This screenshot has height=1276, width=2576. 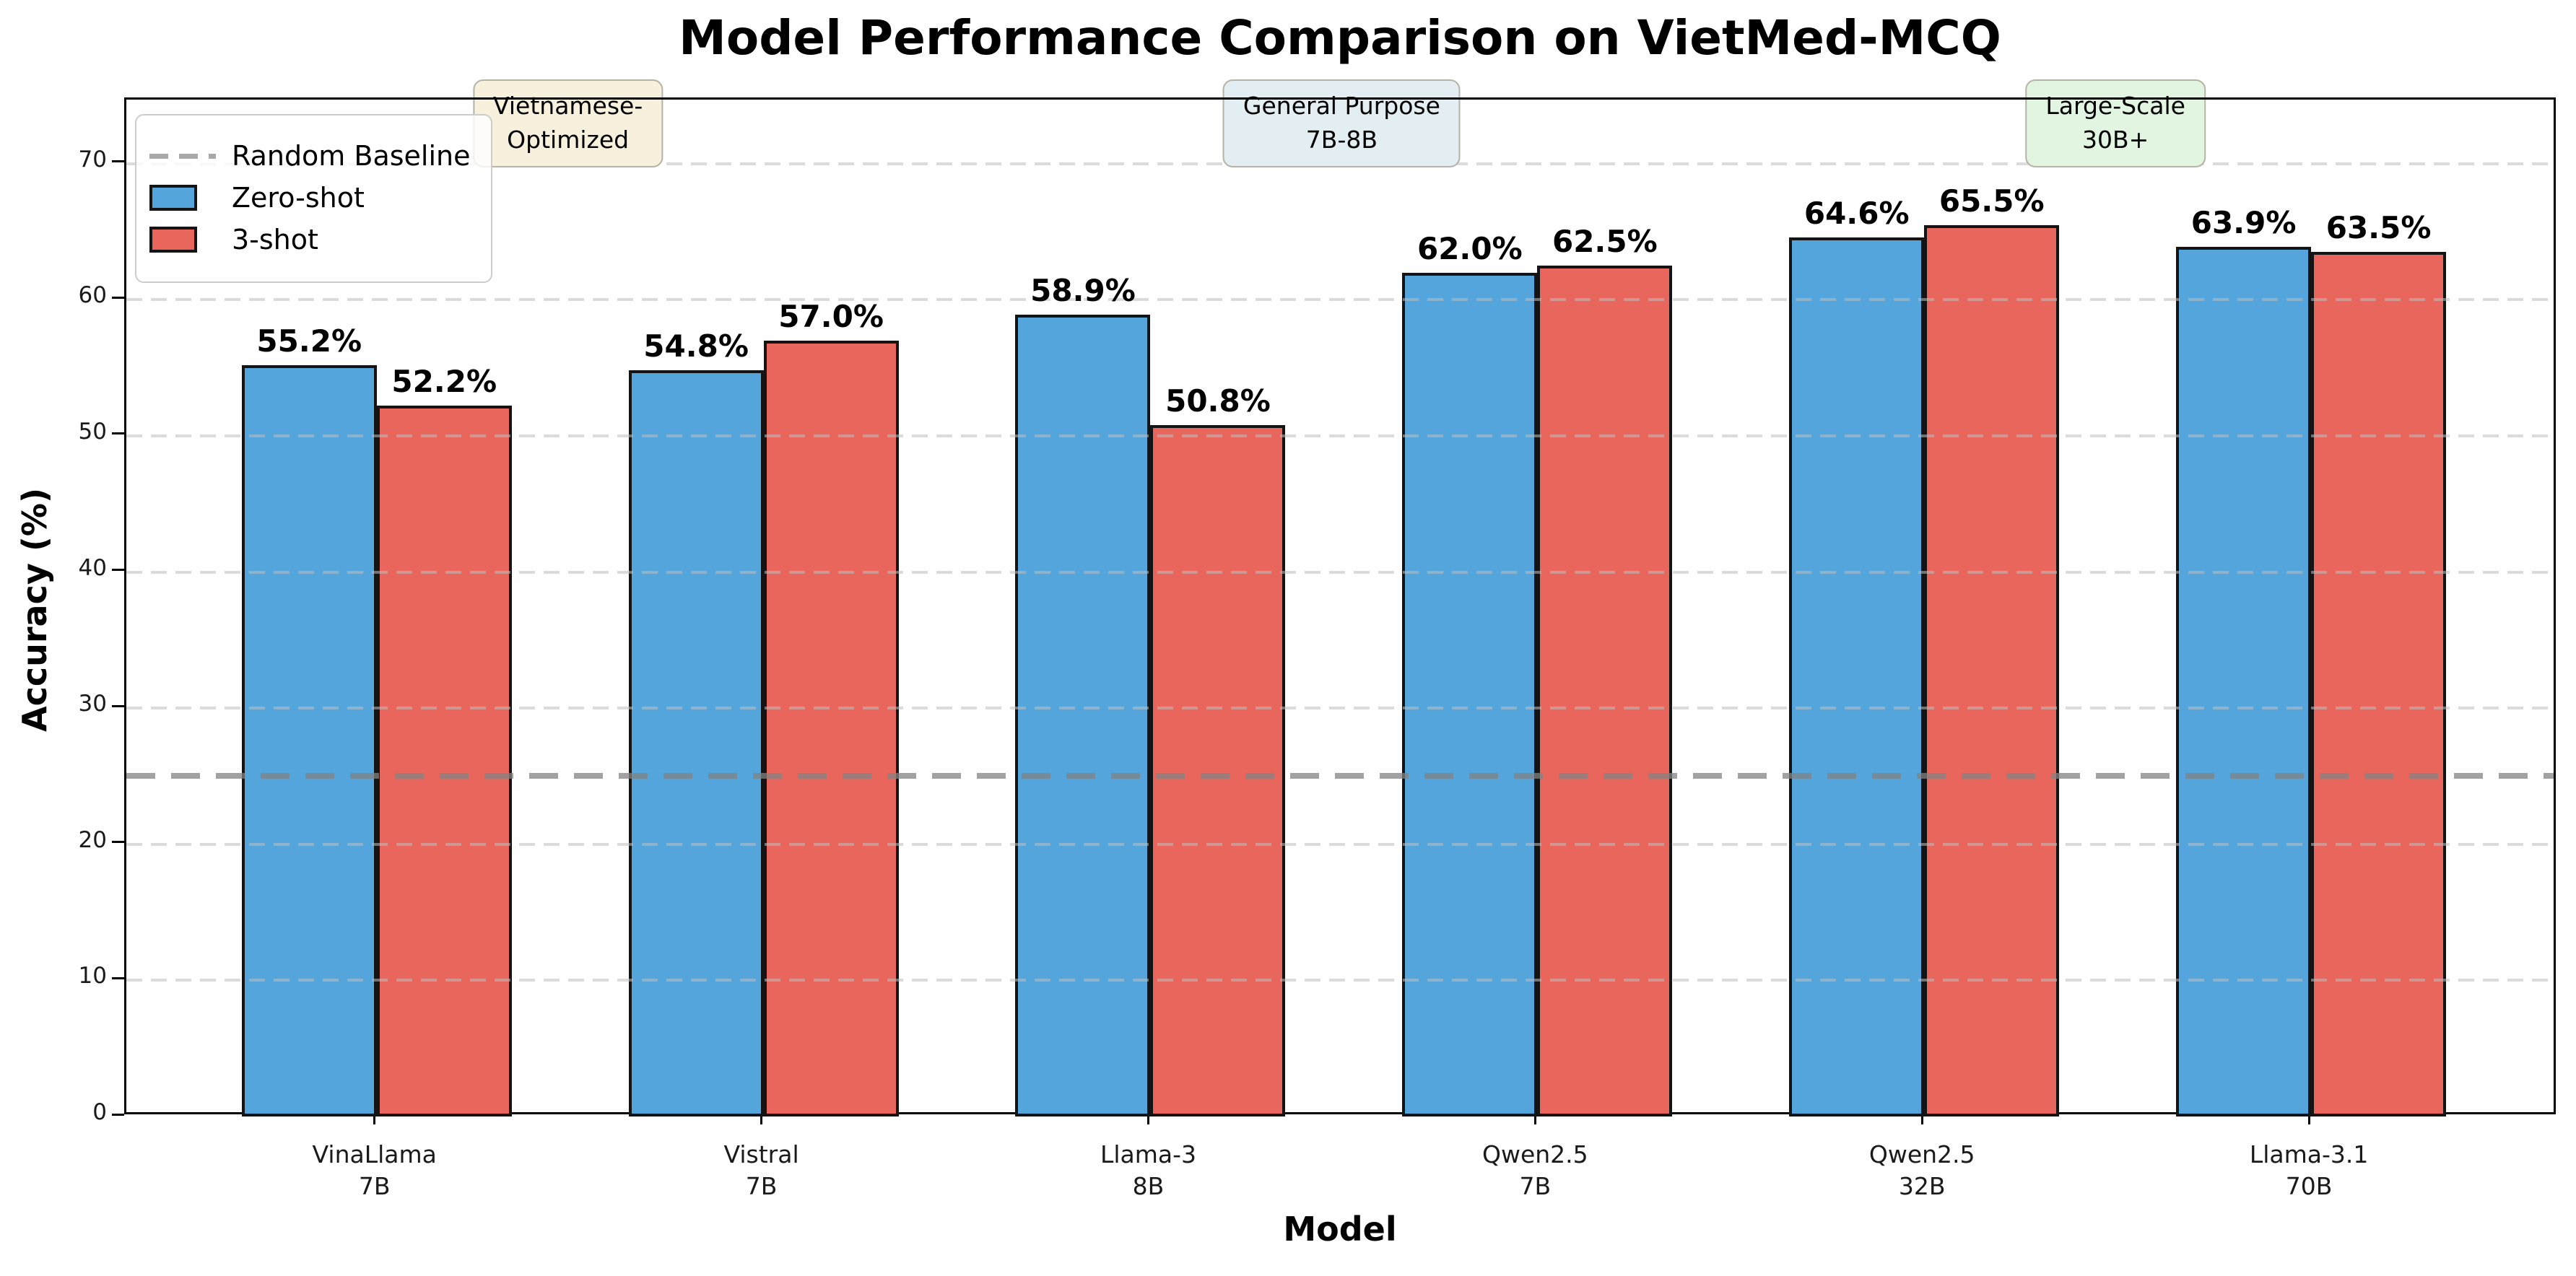 What do you see at coordinates (1083, 291) in the screenshot?
I see `bar-value-label: 58.9%` at bounding box center [1083, 291].